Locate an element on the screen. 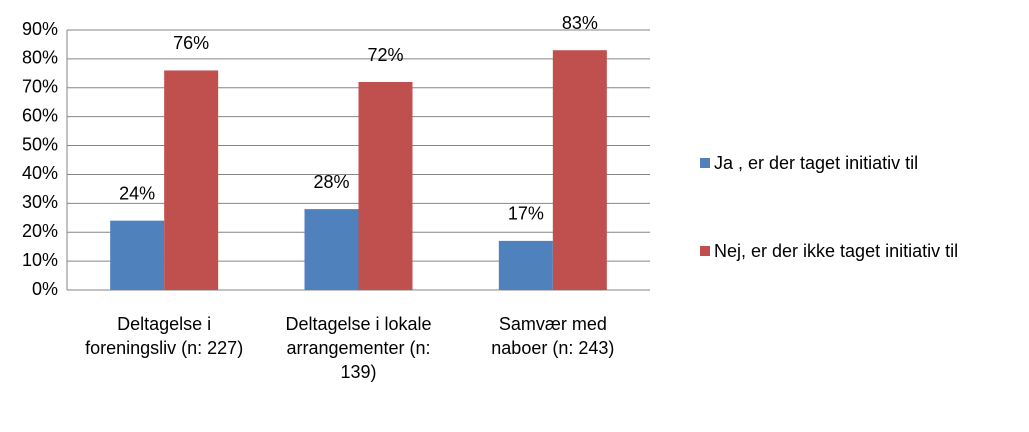 This screenshot has height=432, width=1029. y-tick-label: 60% is located at coordinates (40, 115).